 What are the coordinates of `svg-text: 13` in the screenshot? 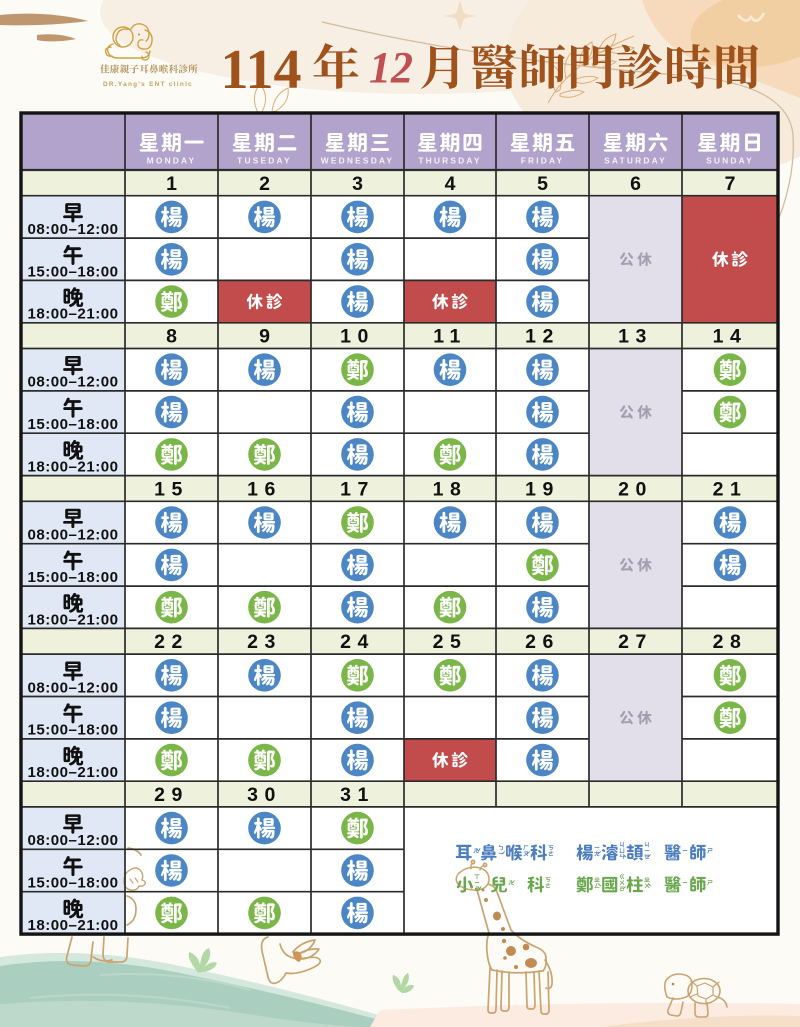 It's located at (635, 337).